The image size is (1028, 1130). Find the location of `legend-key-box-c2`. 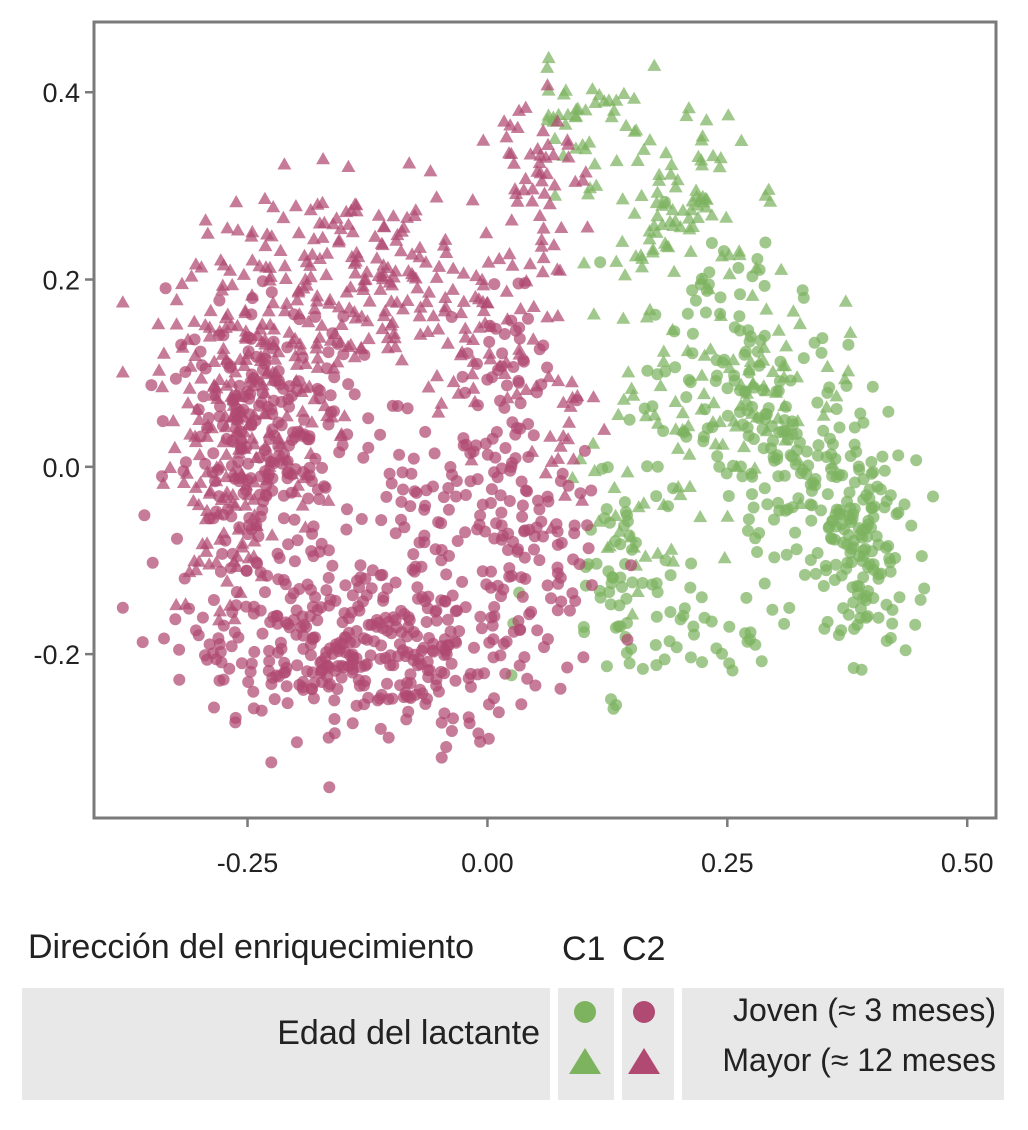

legend-key-box-c2 is located at coordinates (648, 1044).